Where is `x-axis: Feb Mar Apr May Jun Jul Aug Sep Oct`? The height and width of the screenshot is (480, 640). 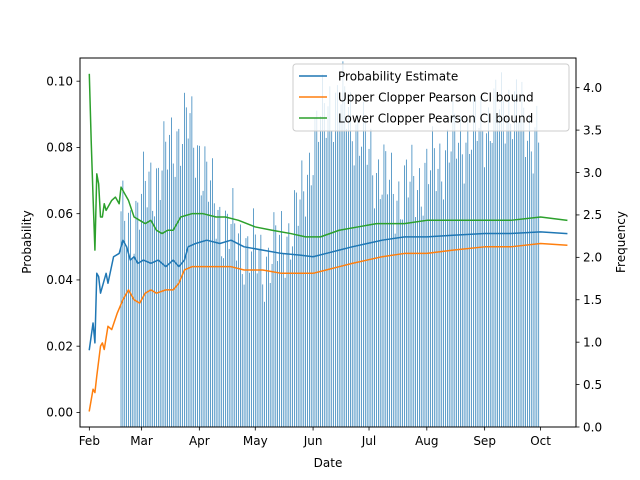 x-axis: Feb Mar Apr May Jun Jul Aug Sep Oct is located at coordinates (315, 437).